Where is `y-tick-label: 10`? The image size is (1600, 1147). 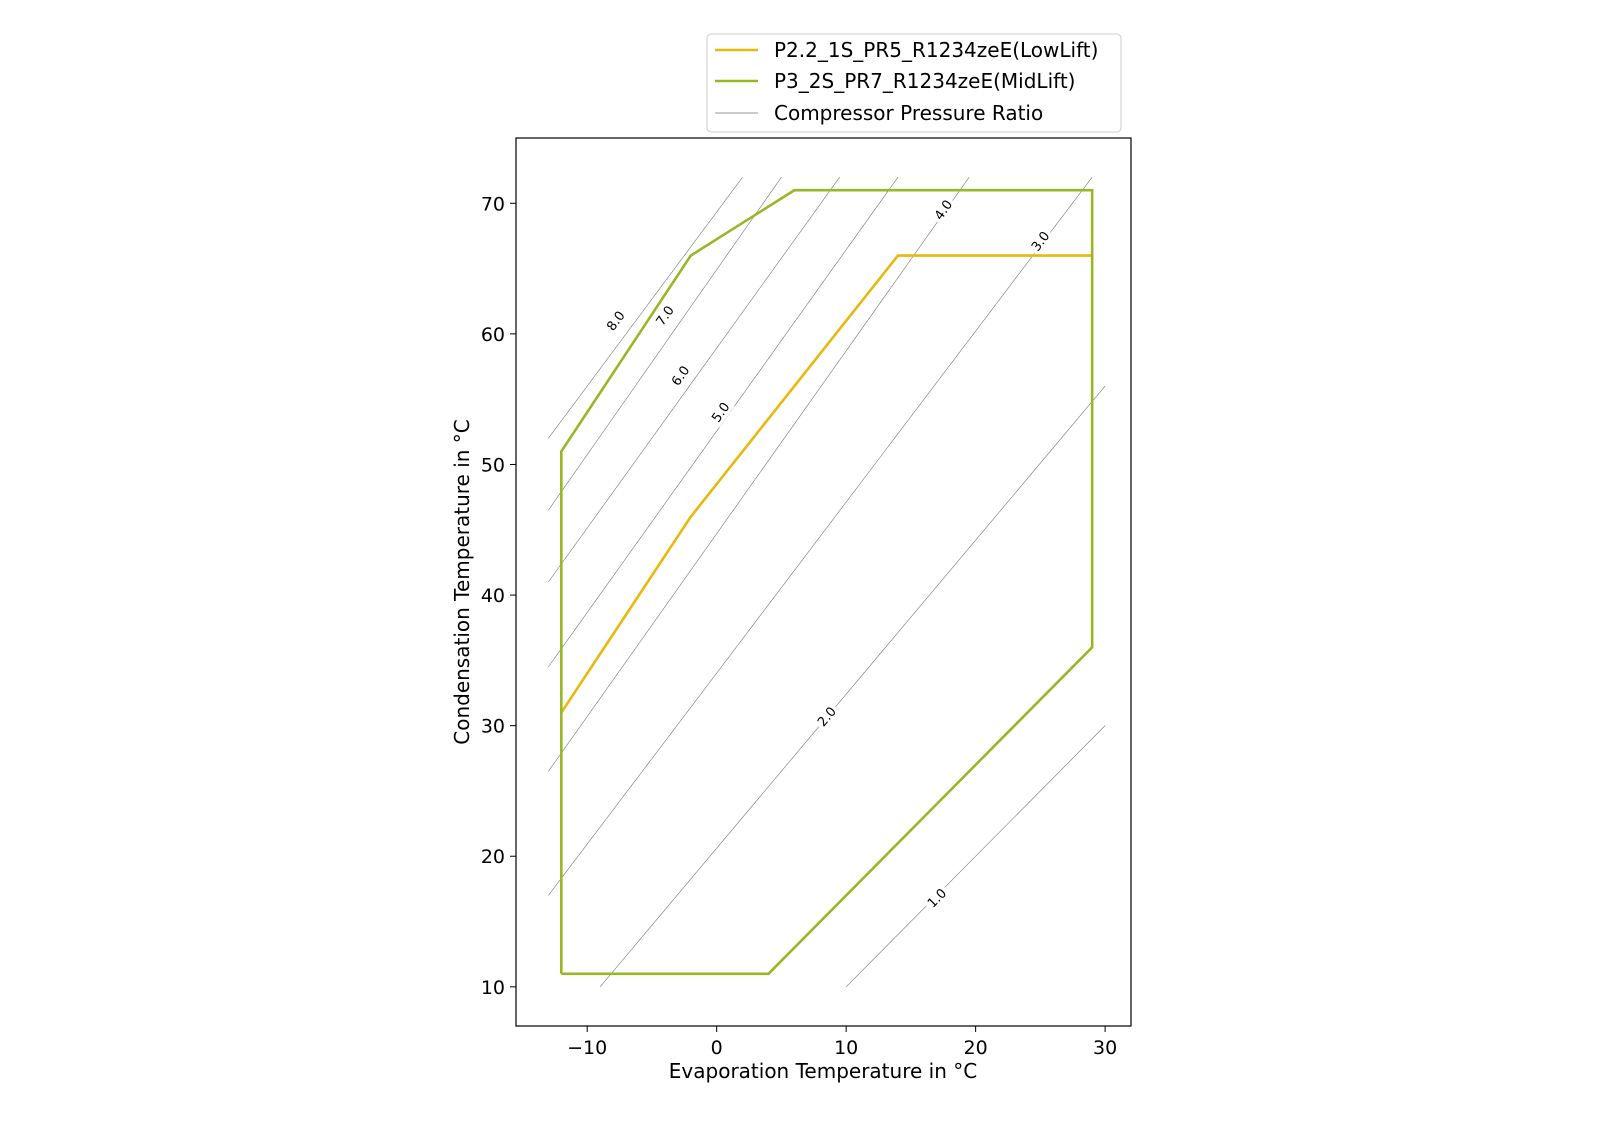
y-tick-label: 10 is located at coordinates (493, 988).